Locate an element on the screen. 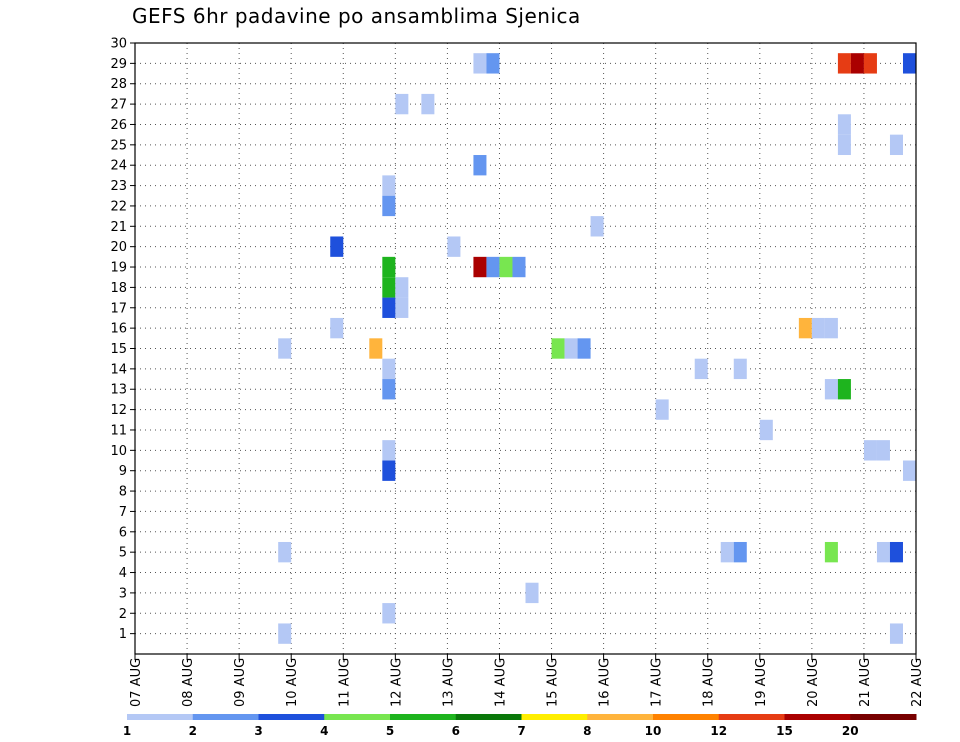  y-tick-label: 1 is located at coordinates (123, 634).